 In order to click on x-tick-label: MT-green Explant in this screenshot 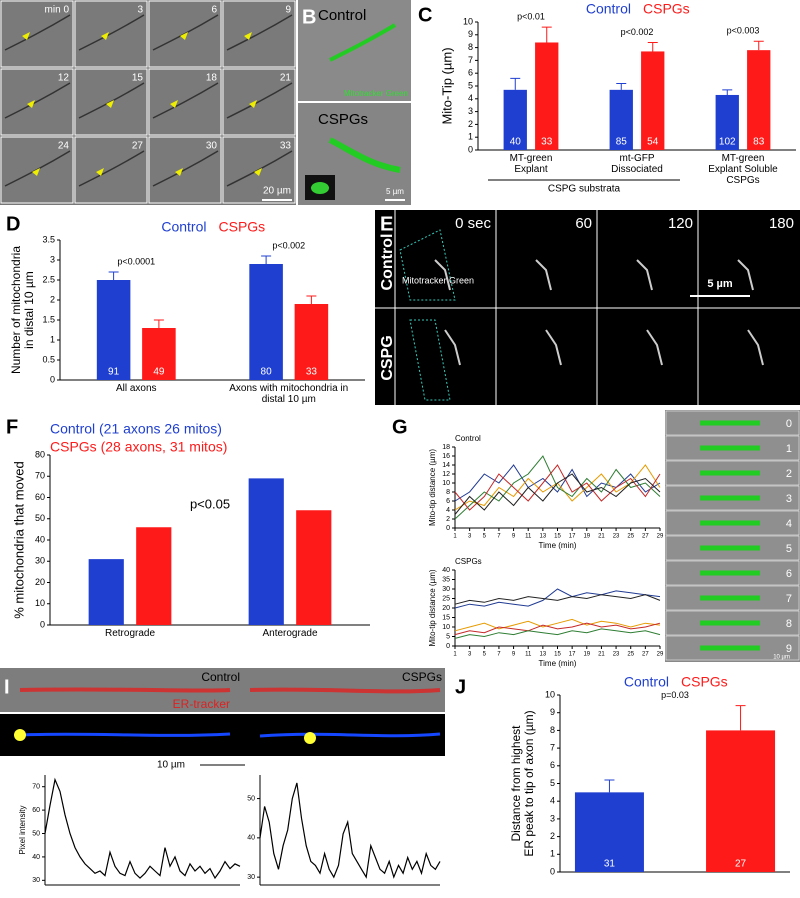, I will do `click(531, 164)`.